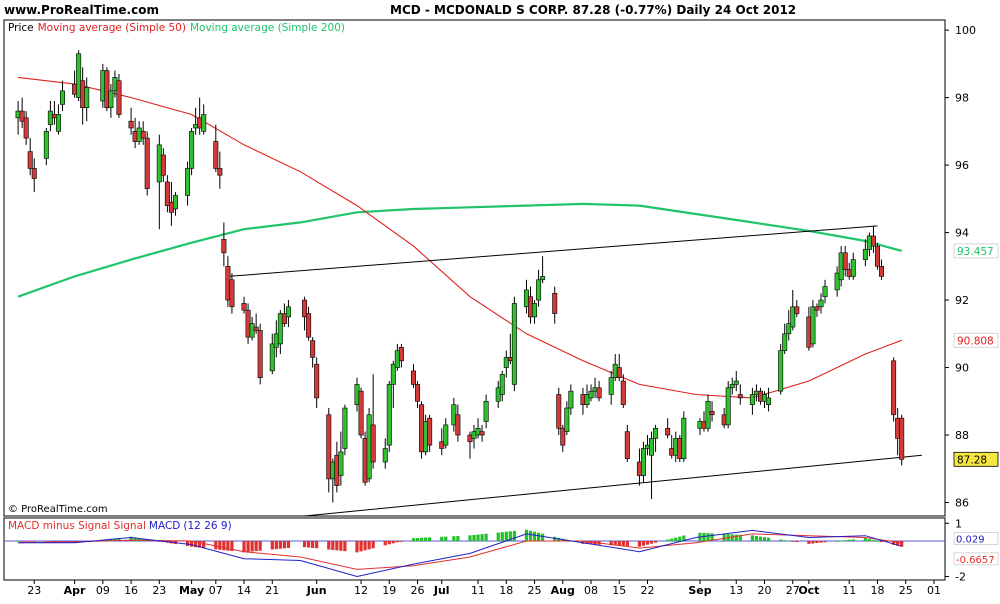 The width and height of the screenshot is (1000, 604). I want to click on trendline, so click(552, 251).